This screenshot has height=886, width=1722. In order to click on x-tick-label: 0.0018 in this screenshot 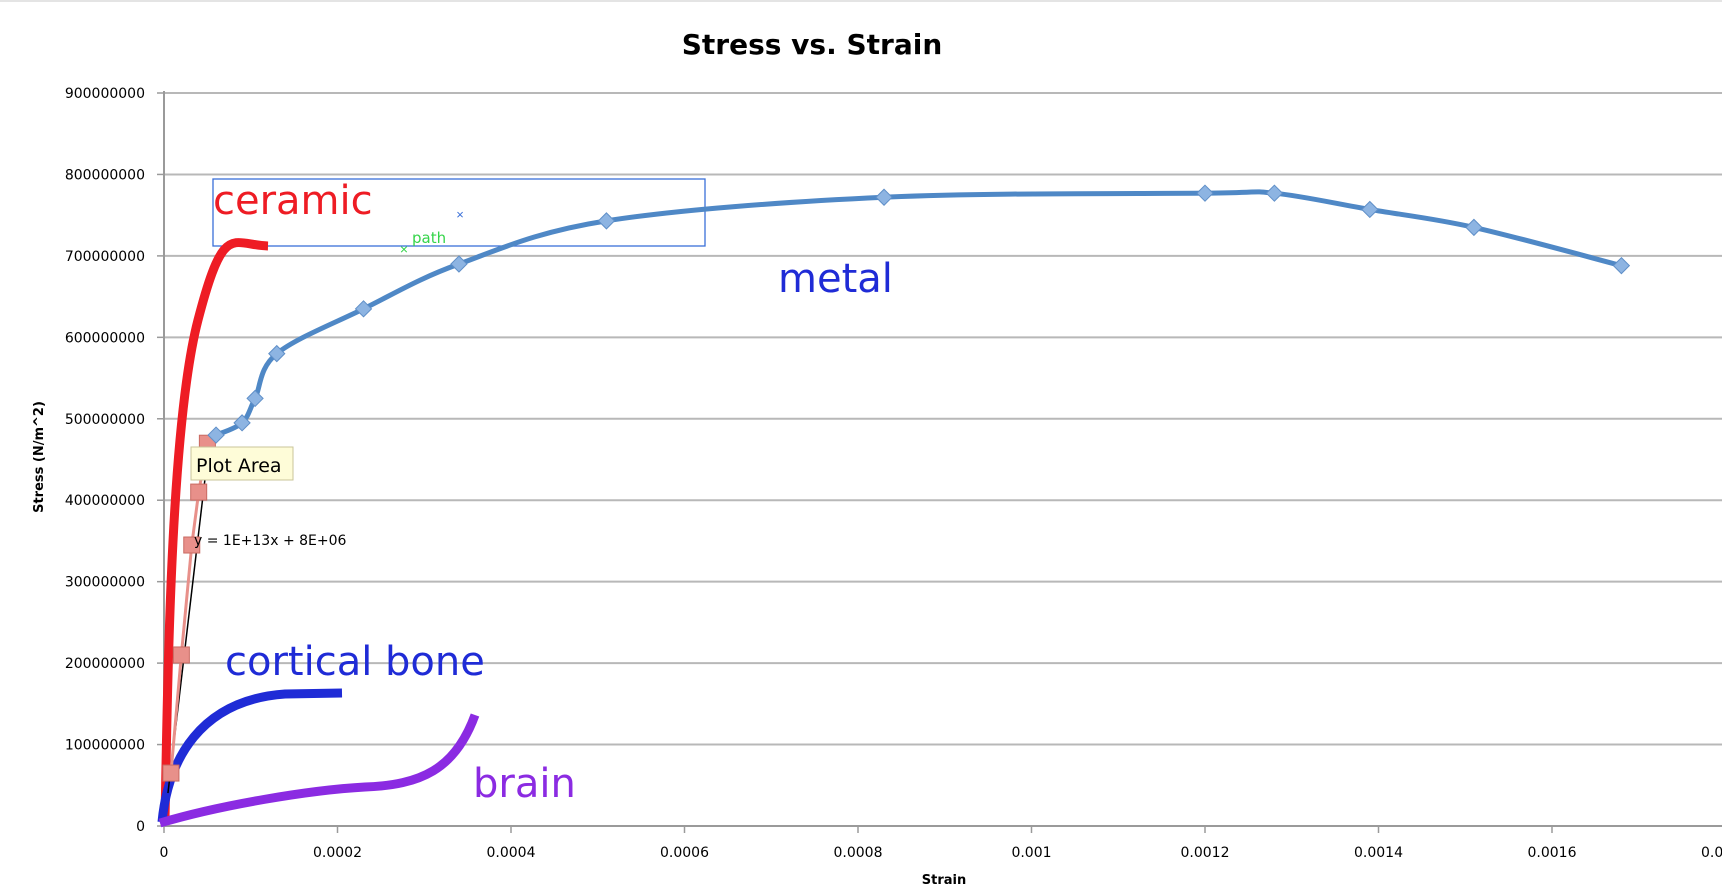, I will do `click(1711, 853)`.